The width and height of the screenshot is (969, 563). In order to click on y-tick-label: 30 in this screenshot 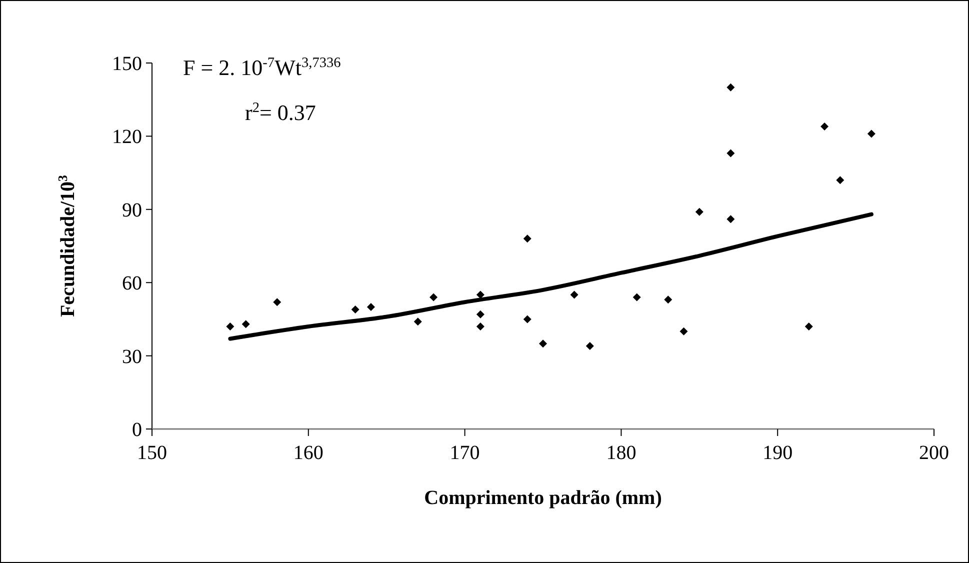, I will do `click(132, 357)`.